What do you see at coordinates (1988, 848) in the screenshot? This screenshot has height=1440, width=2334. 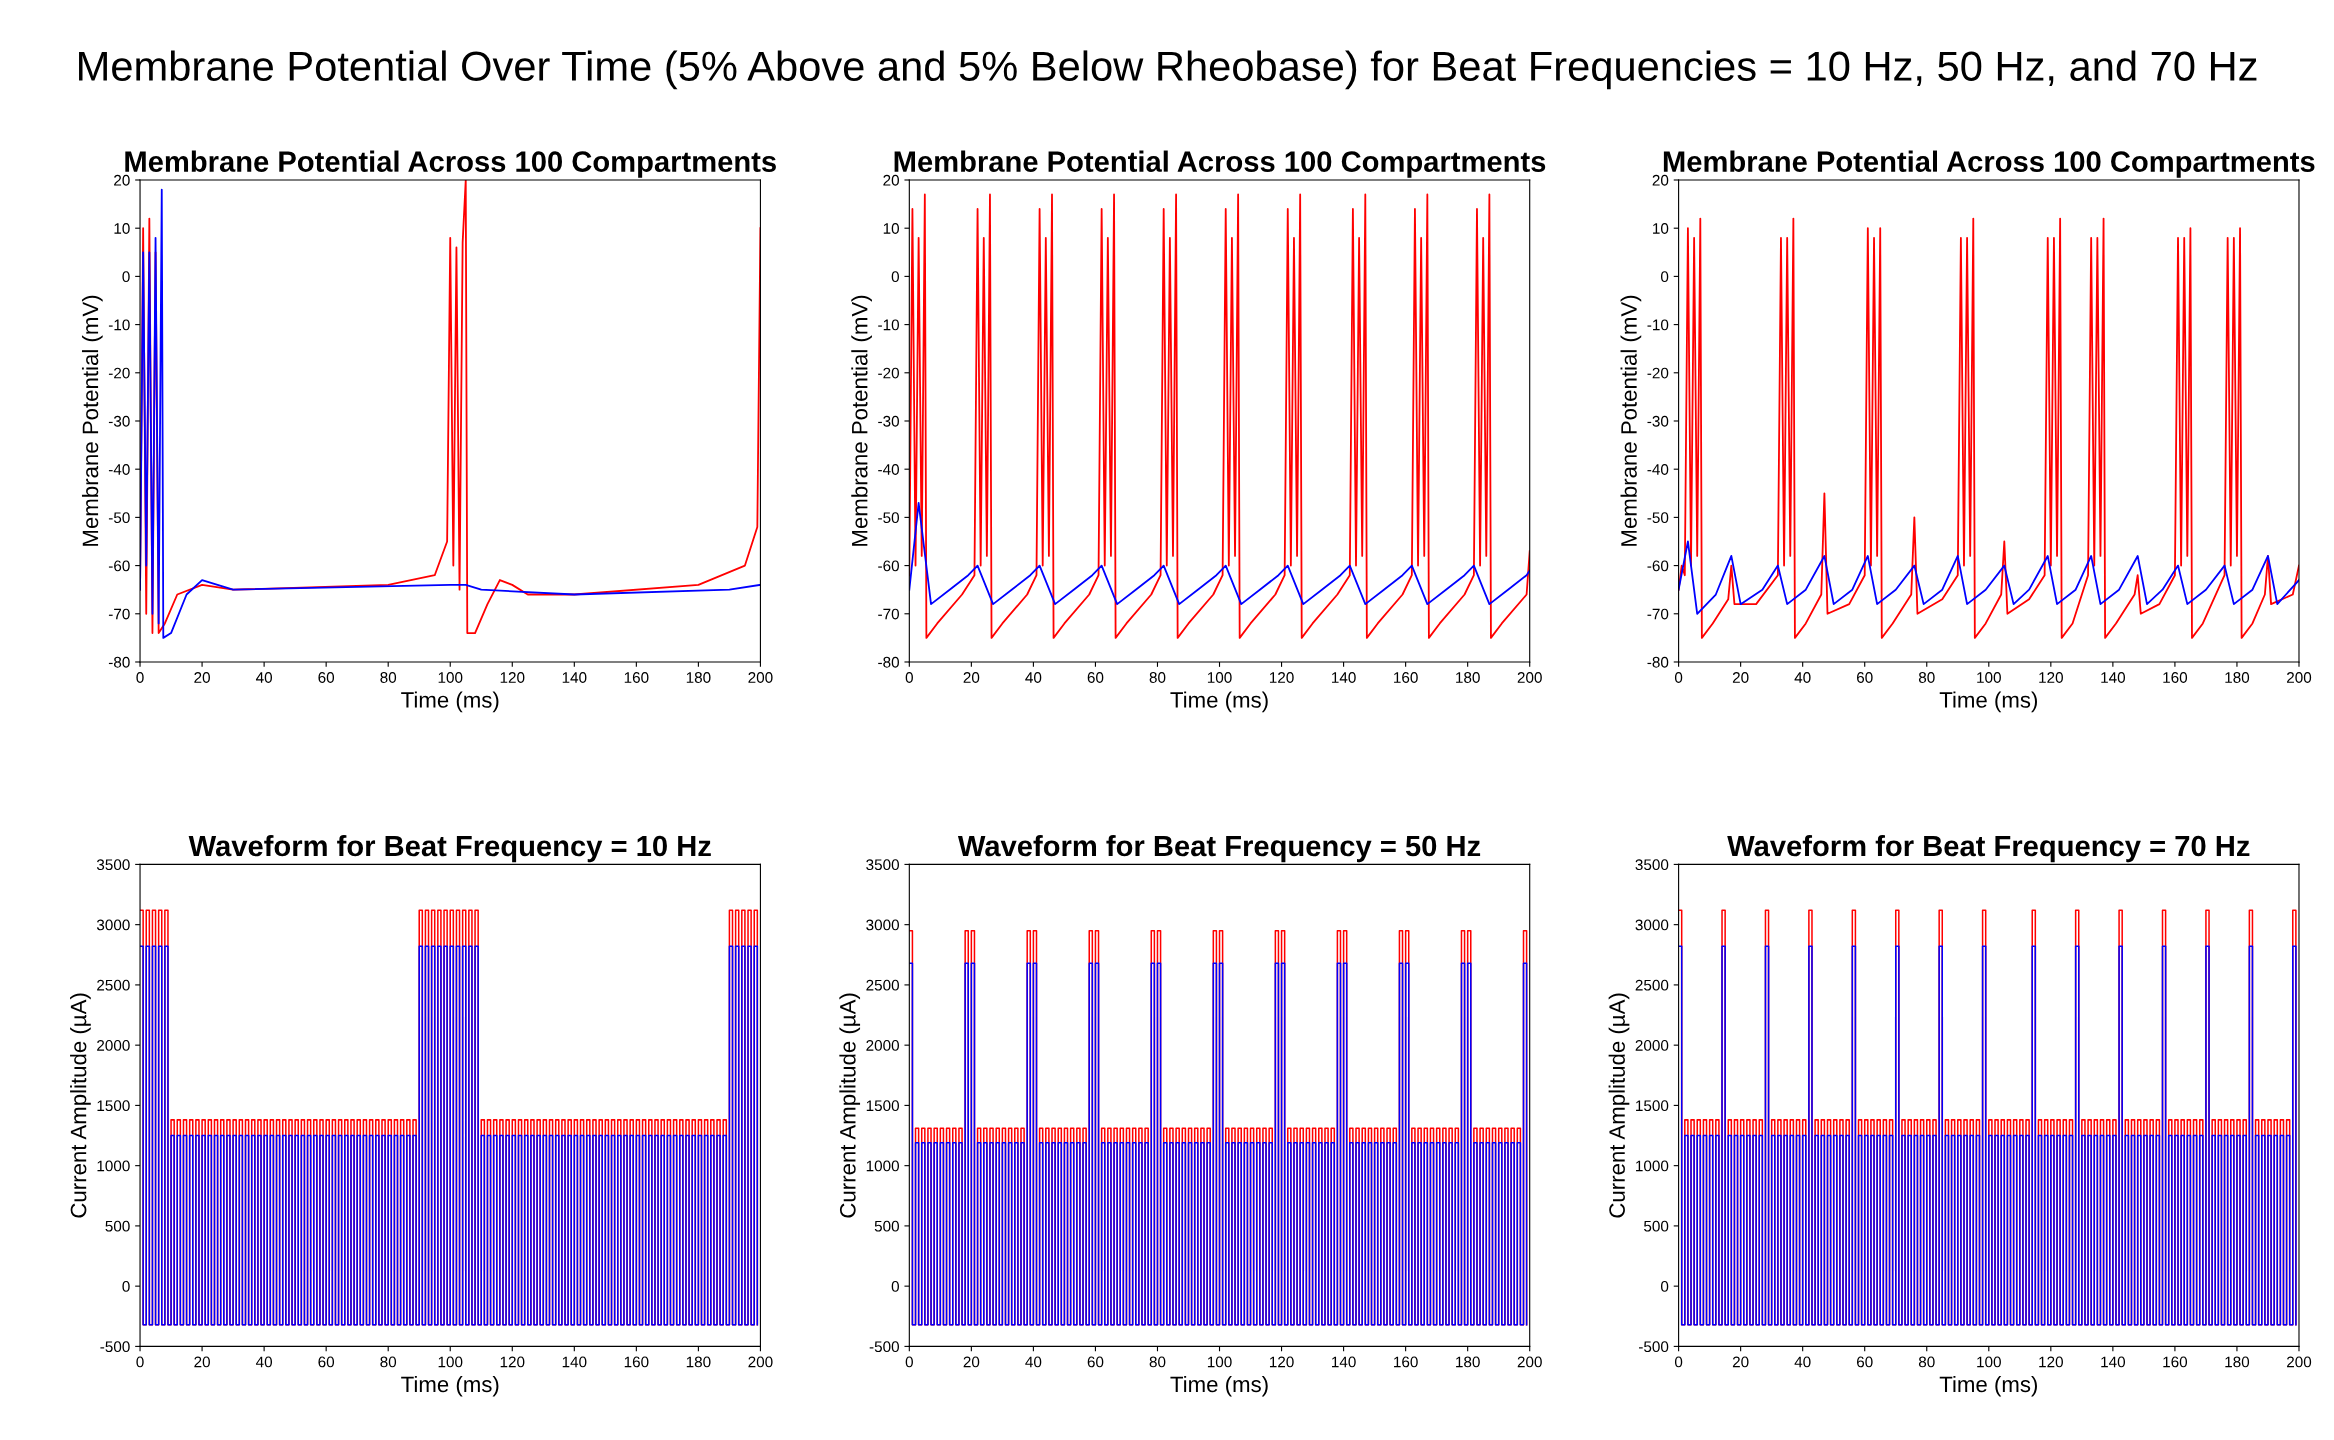 I see `chart-title: Waveform for Beat Frequency = 70 Hz` at bounding box center [1988, 848].